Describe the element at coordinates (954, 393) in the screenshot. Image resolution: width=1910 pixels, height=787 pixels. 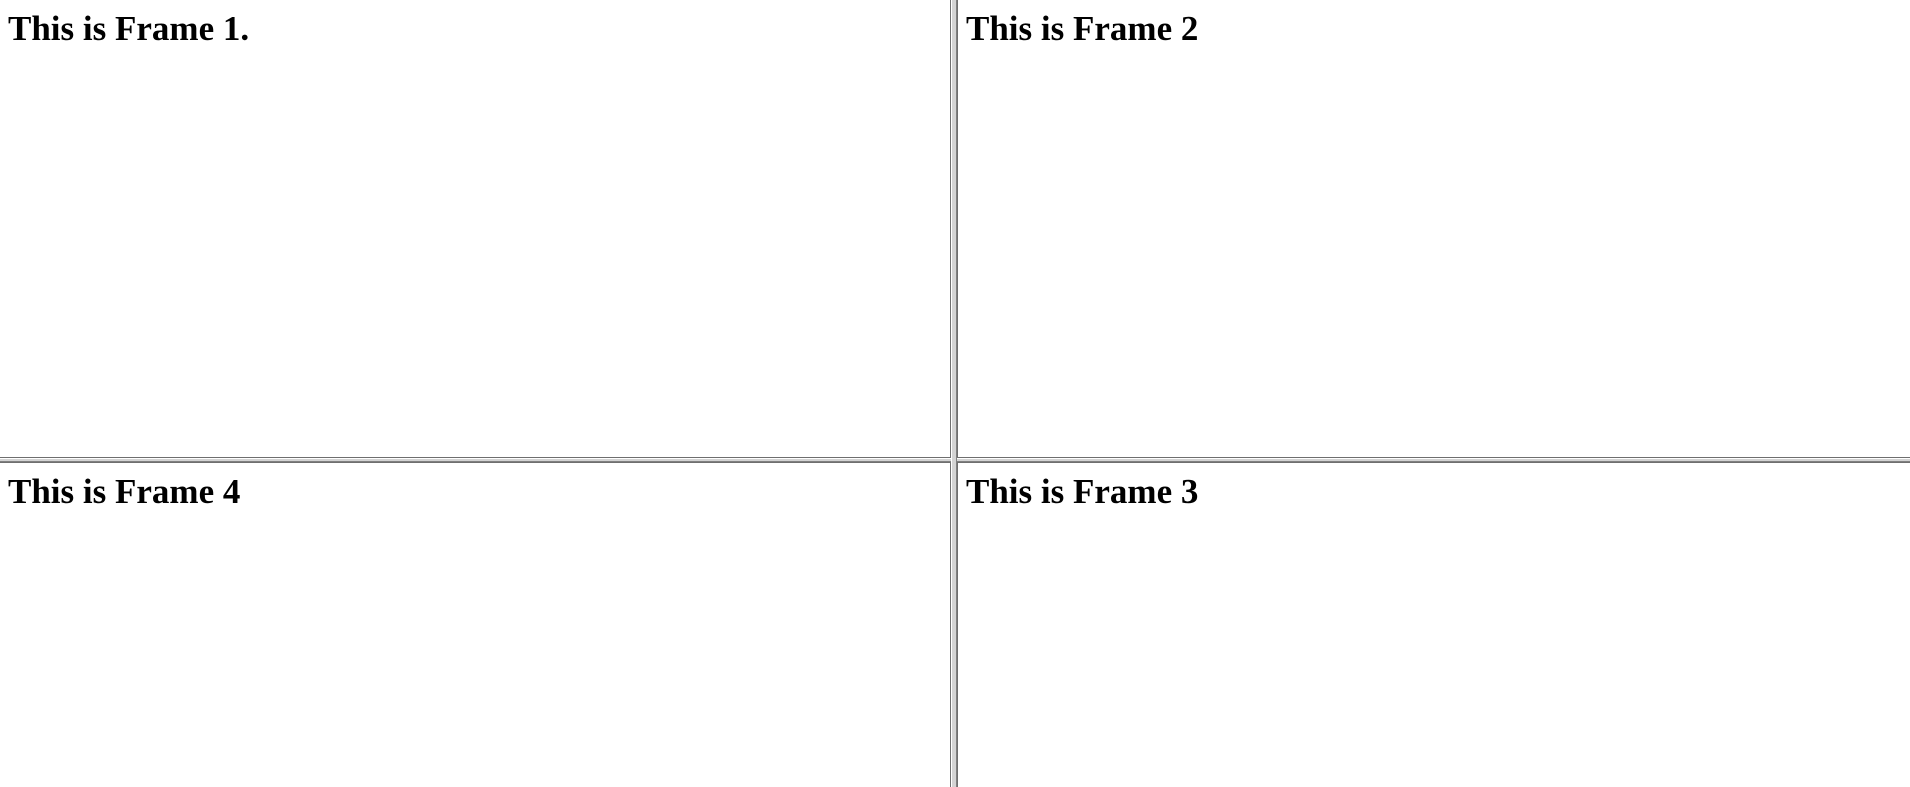
I see `vertical-frame-splitter` at that location.